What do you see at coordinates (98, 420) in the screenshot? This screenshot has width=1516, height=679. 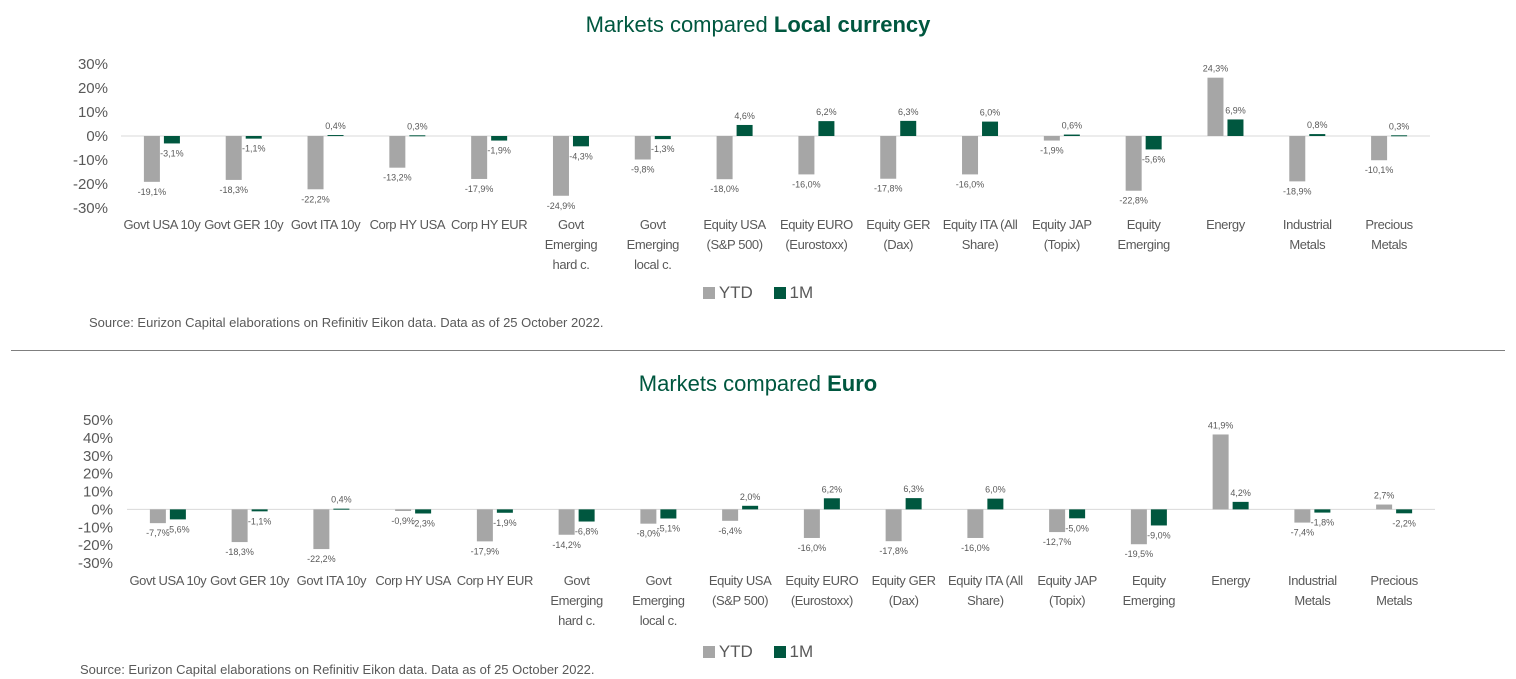 I see `y-tick-label: 50%` at bounding box center [98, 420].